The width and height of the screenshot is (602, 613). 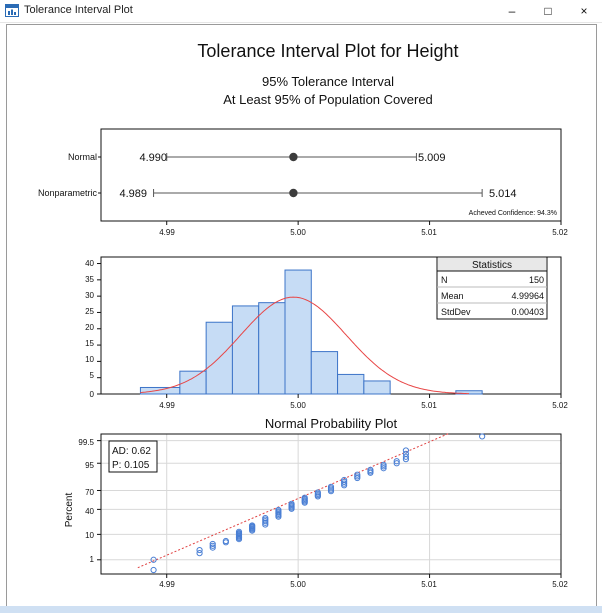 What do you see at coordinates (89, 343) in the screenshot?
I see `p2-y-tick-label: 15` at bounding box center [89, 343].